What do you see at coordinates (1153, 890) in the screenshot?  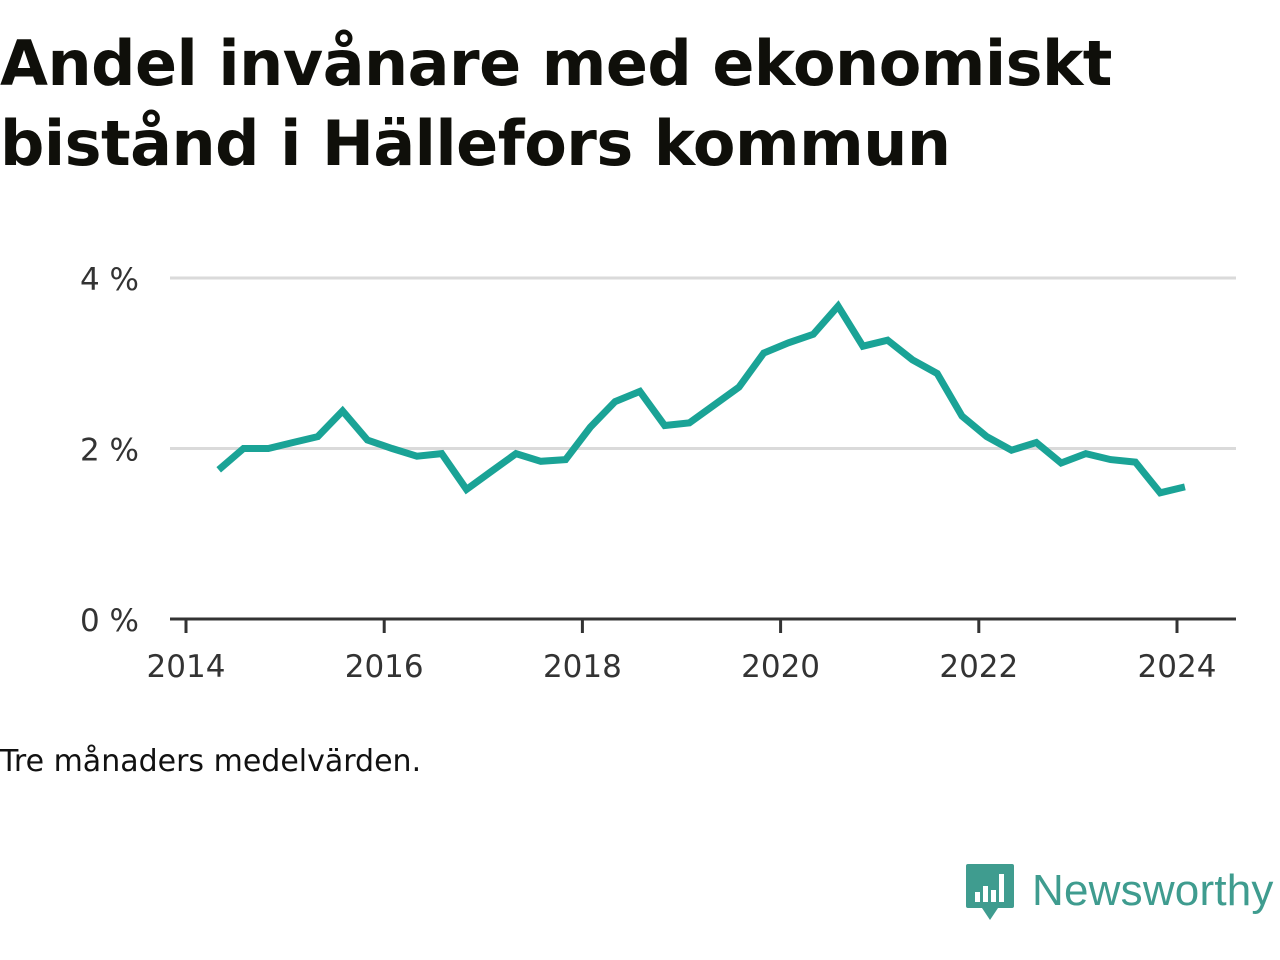 I see `brand-name: Newsworthy` at bounding box center [1153, 890].